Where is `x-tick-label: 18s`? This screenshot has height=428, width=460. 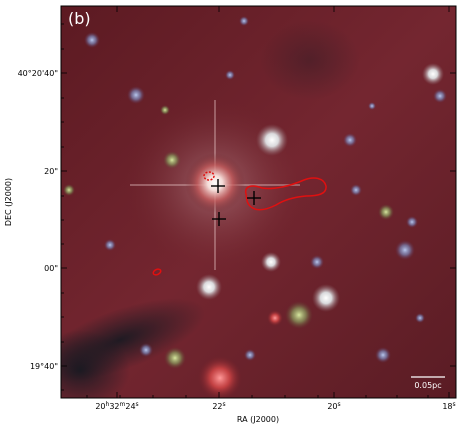 x-tick-label: 18s is located at coordinates (448, 406).